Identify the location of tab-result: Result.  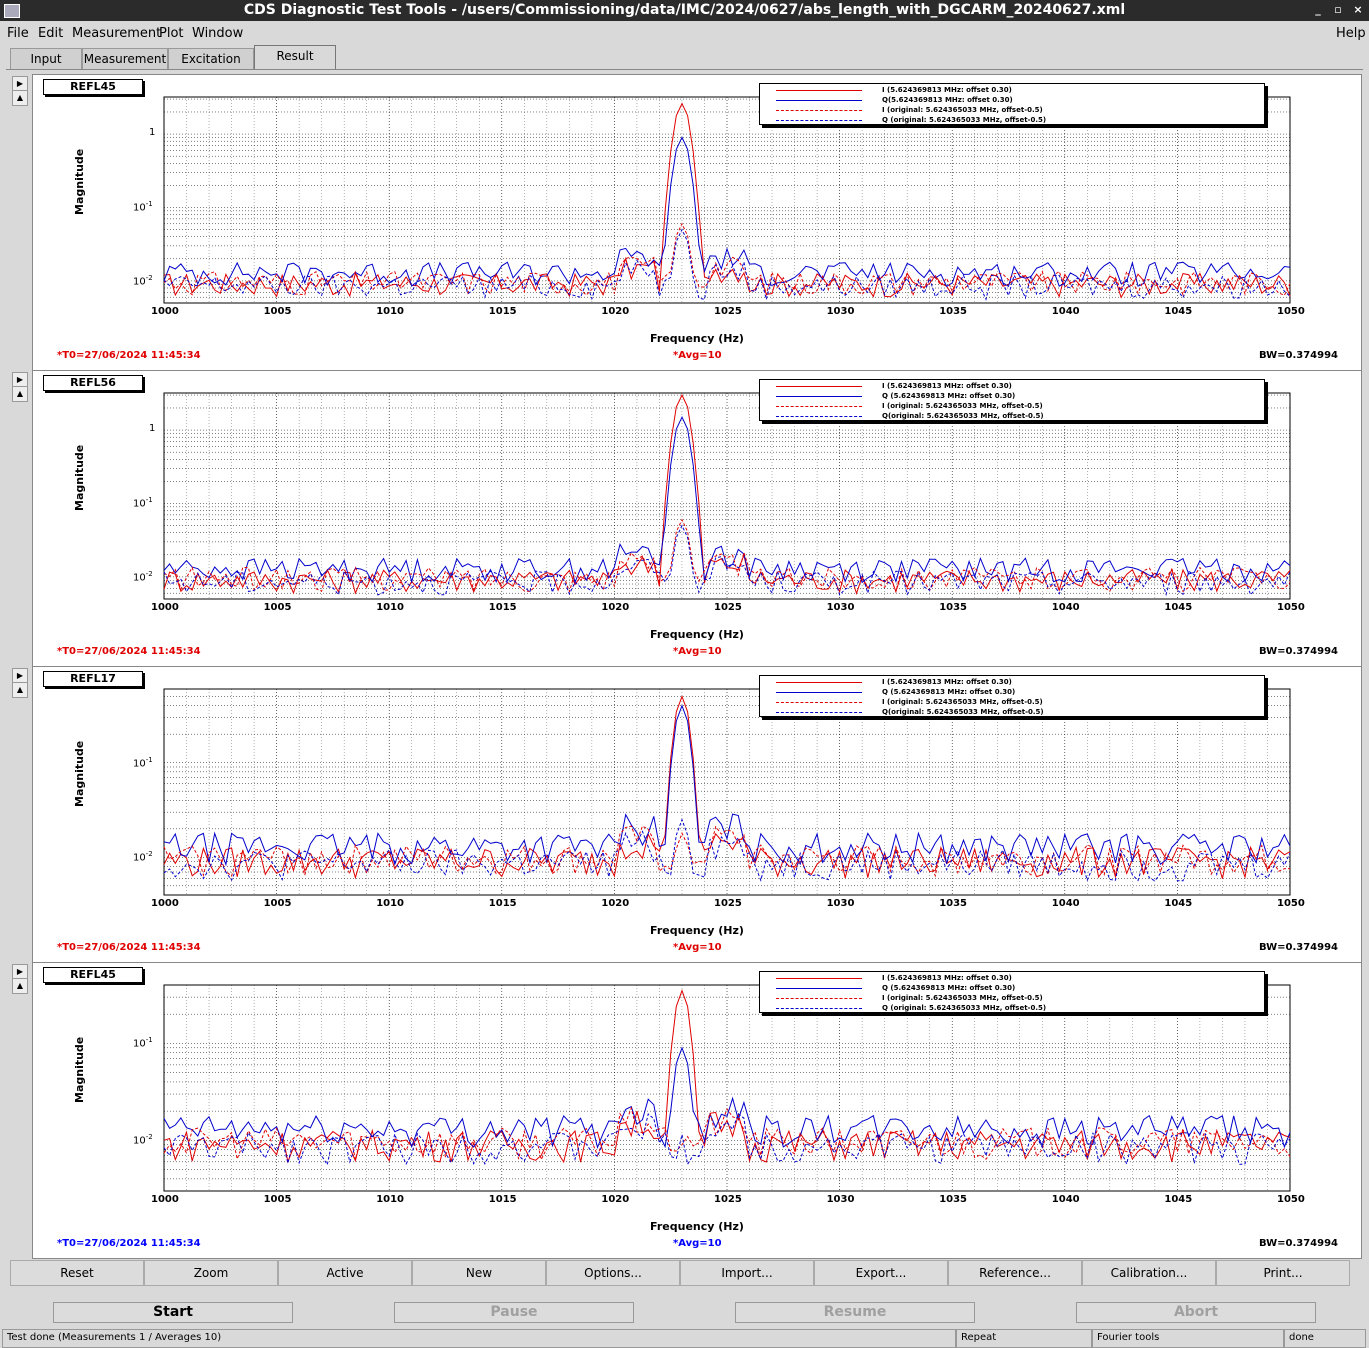
(295, 57).